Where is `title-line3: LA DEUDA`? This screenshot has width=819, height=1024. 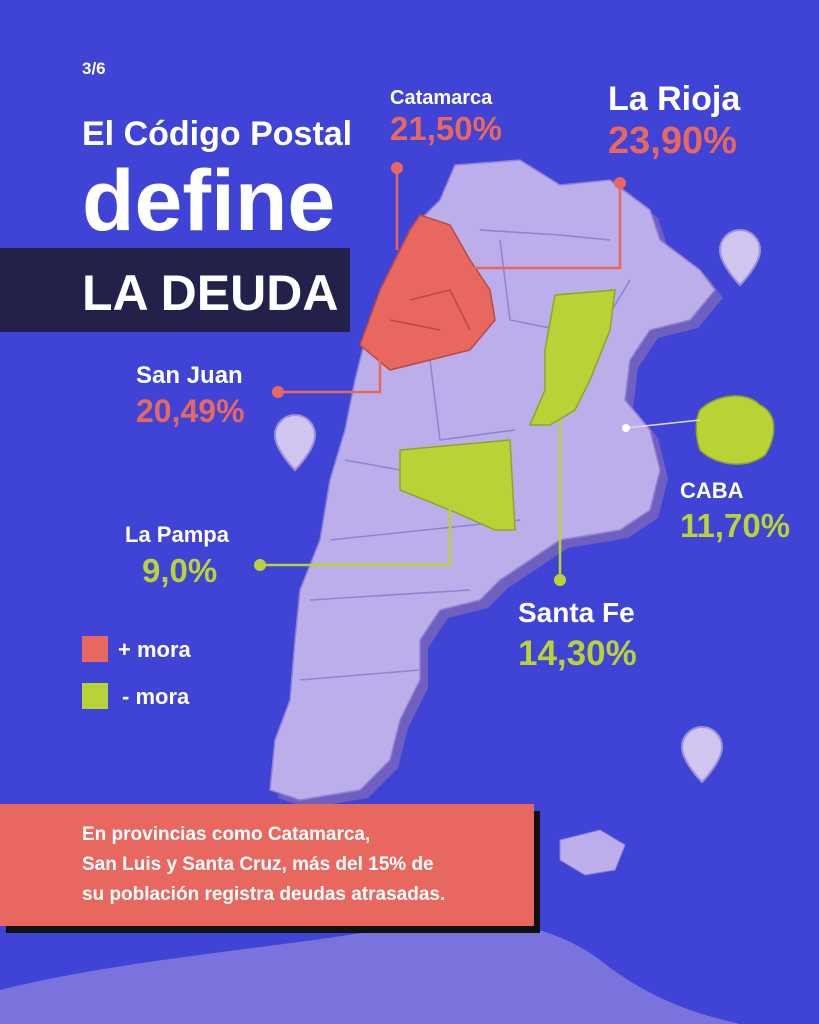
title-line3: LA DEUDA is located at coordinates (210, 293).